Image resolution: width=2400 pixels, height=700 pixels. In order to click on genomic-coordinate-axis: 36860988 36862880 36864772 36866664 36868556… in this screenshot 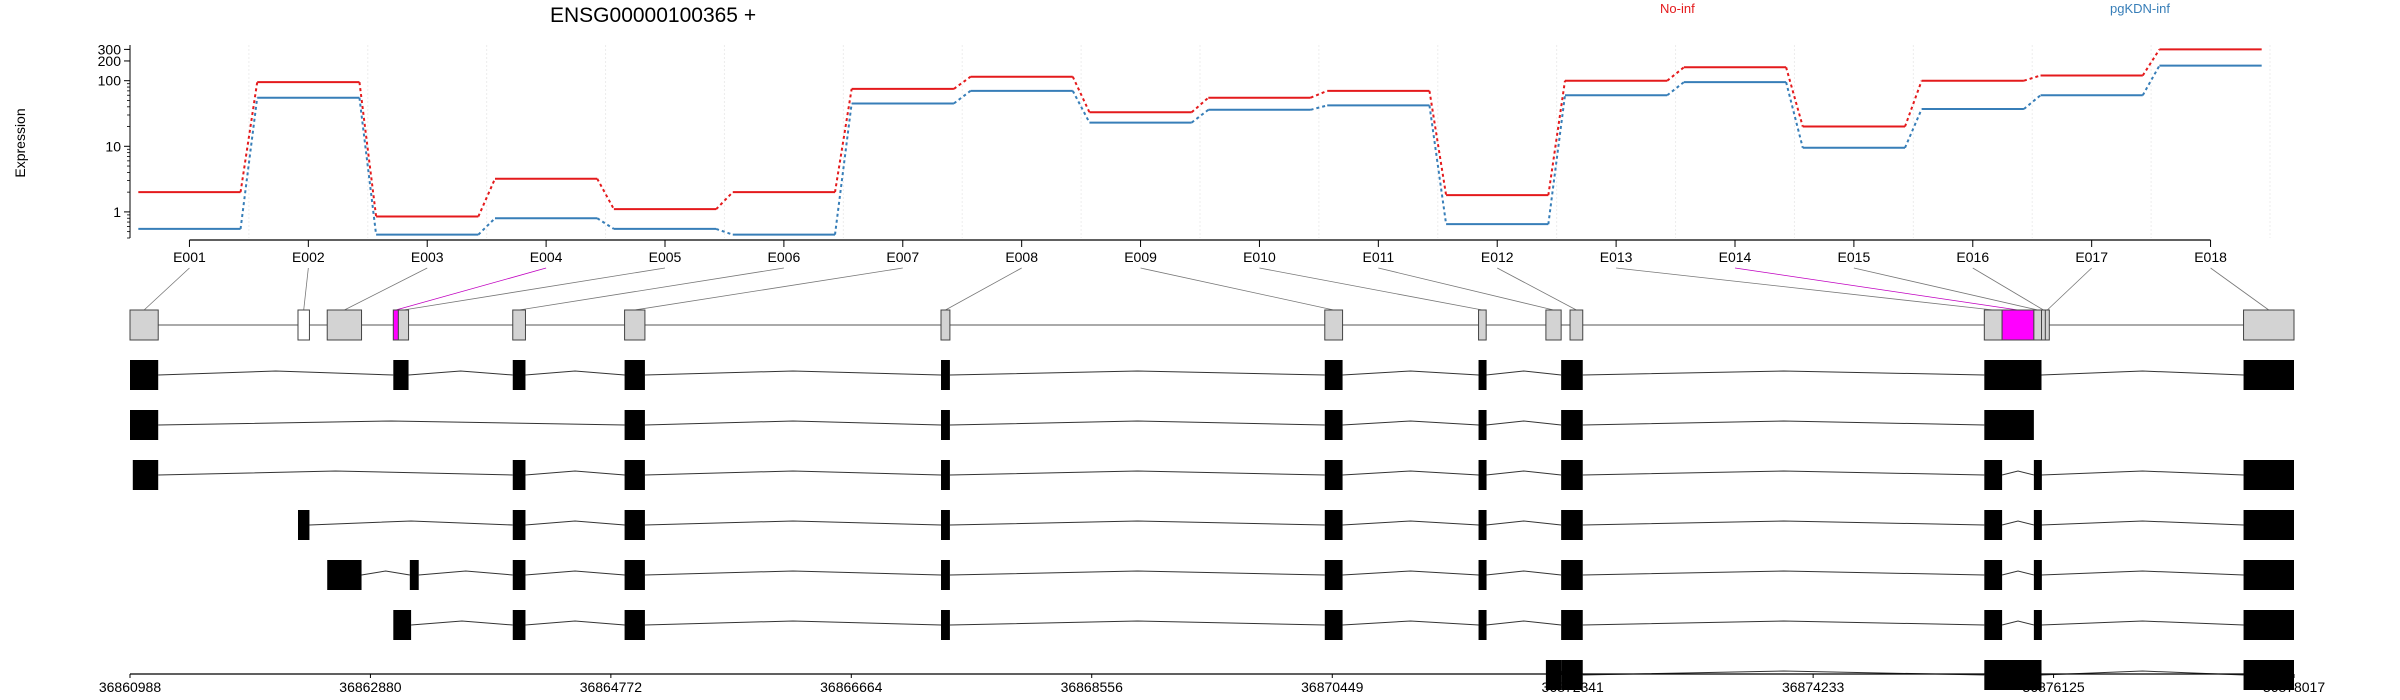, I will do `click(1212, 684)`.